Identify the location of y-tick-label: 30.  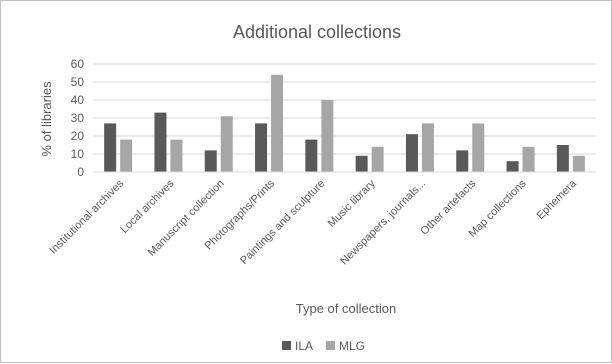
(78, 118).